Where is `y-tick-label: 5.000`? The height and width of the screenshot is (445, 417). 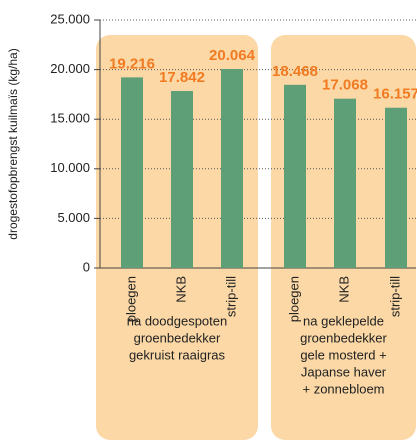 y-tick-label: 5.000 is located at coordinates (73, 217).